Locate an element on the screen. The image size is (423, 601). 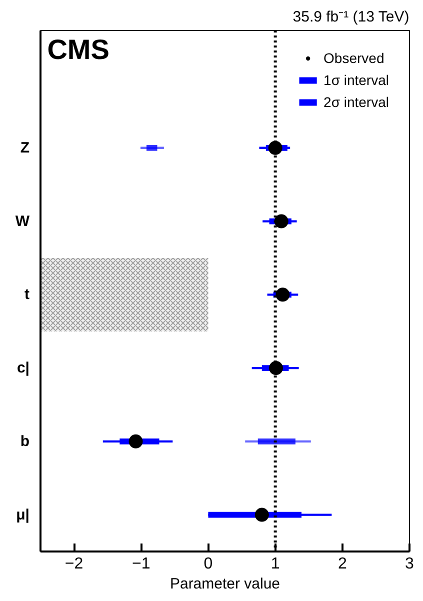
y-tick-label: c| is located at coordinates (23, 368).